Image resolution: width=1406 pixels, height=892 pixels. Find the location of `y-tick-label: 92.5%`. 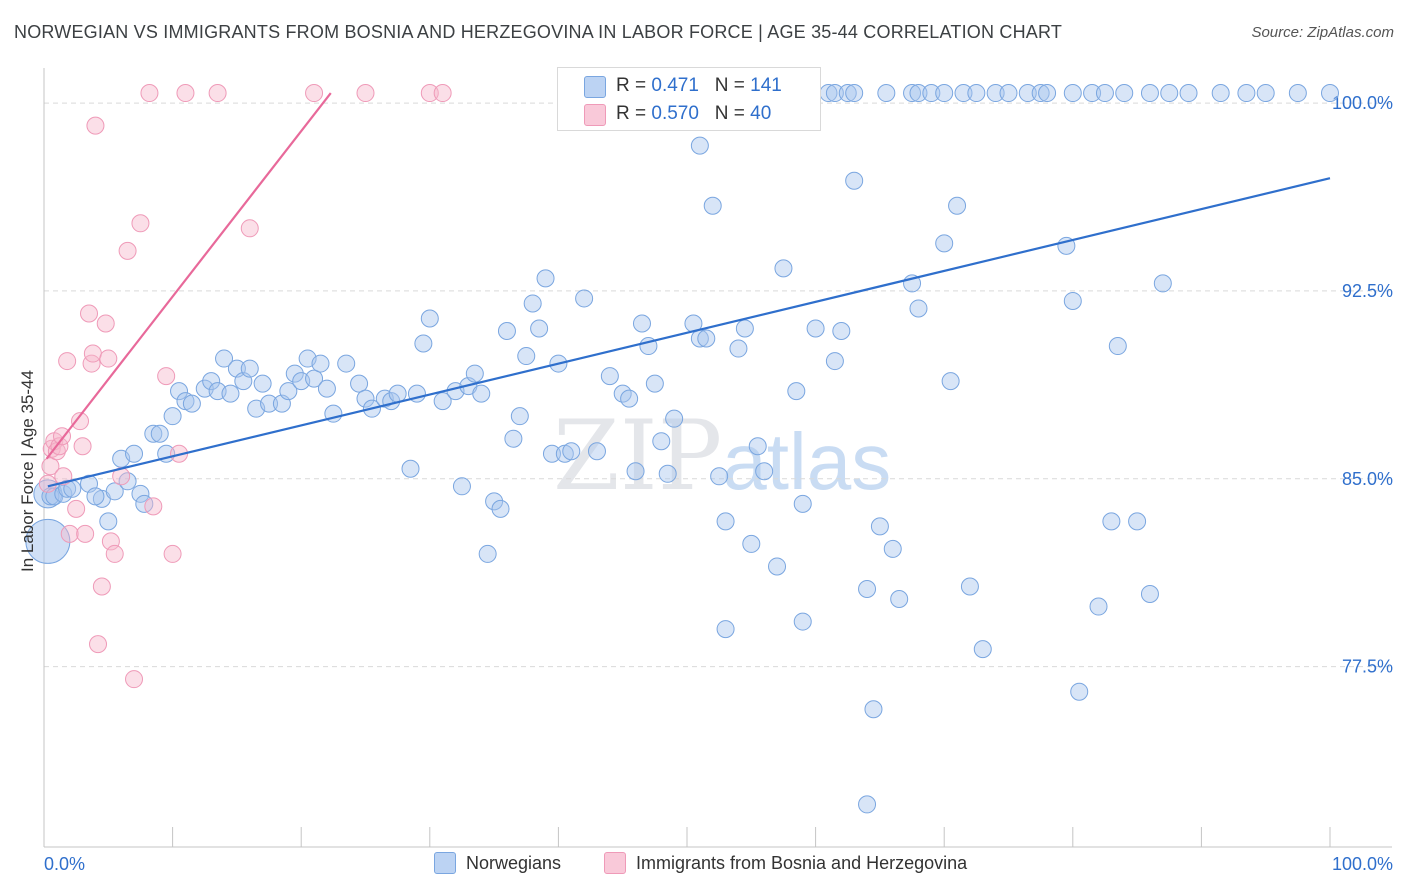

y-tick-label: 92.5% is located at coordinates (1367, 291).